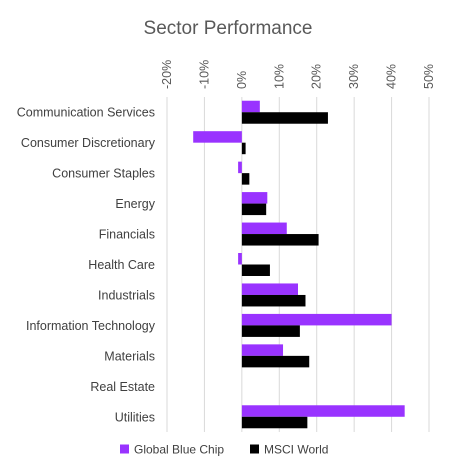 The image size is (452, 473). What do you see at coordinates (126, 295) in the screenshot?
I see `category-label: Industrials` at bounding box center [126, 295].